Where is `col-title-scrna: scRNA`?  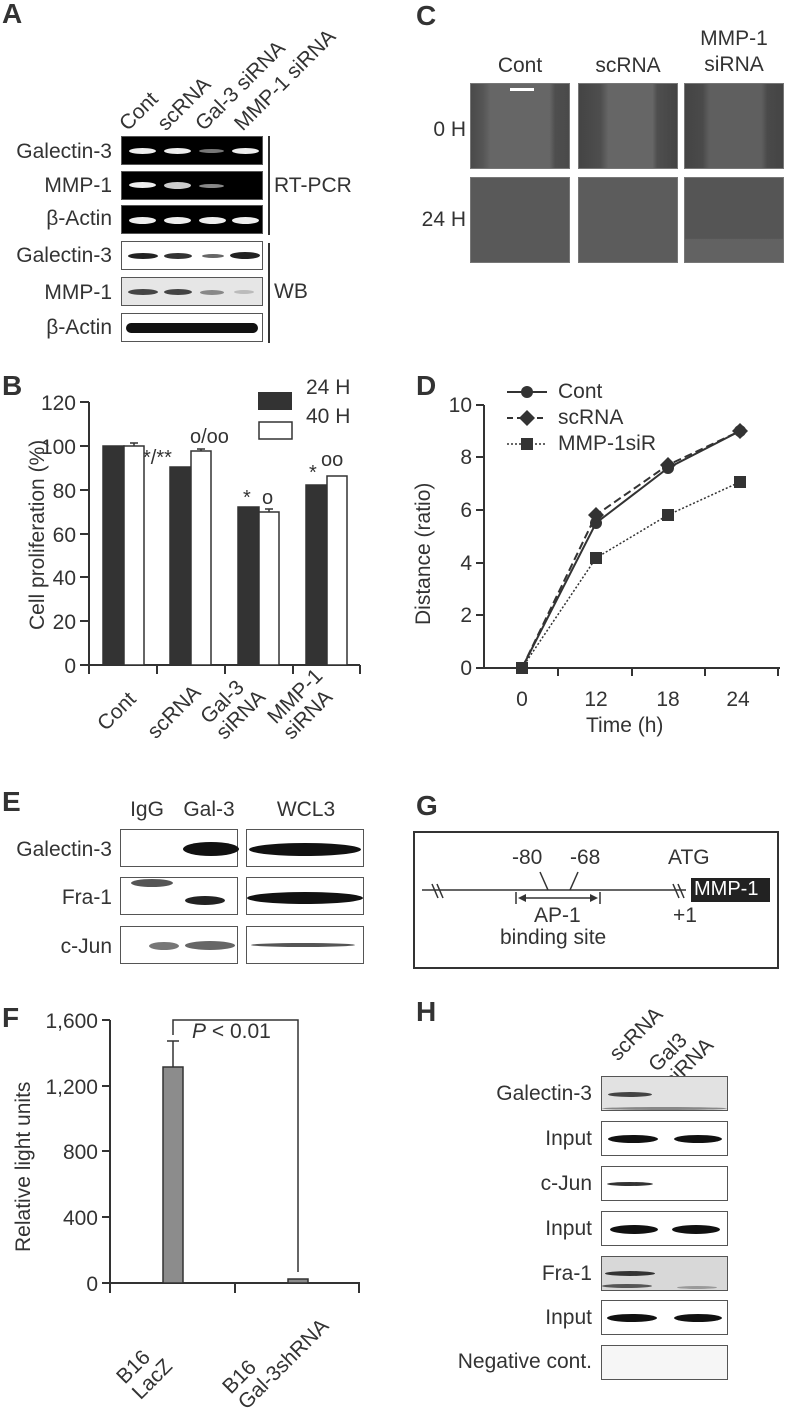 col-title-scrna: scRNA is located at coordinates (628, 65).